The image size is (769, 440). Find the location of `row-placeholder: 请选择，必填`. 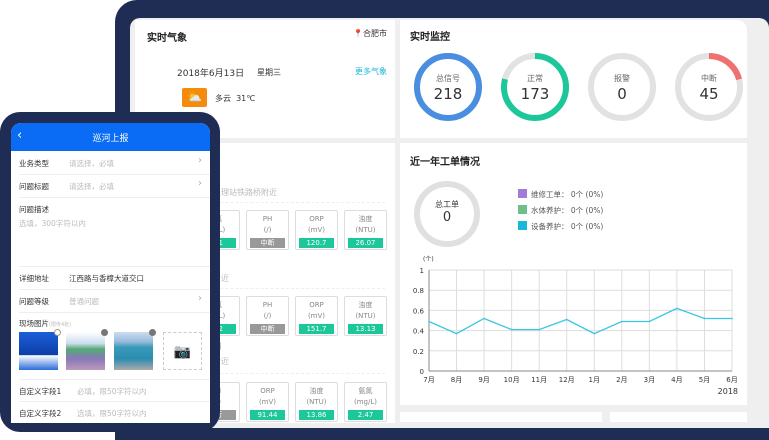

row-placeholder: 请选择，必填 is located at coordinates (91, 163).